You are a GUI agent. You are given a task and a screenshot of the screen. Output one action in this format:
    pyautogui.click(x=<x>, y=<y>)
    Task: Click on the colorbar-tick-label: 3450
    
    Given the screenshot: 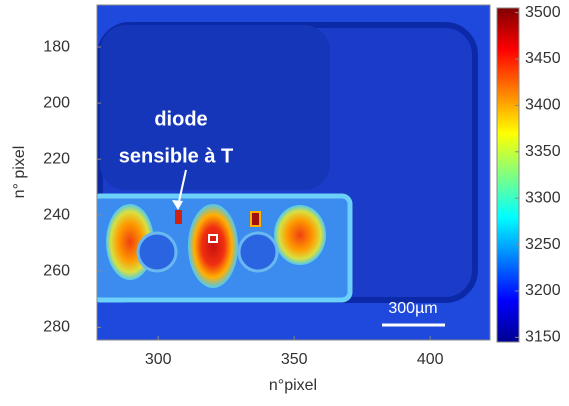 What is the action you would take?
    pyautogui.click(x=543, y=58)
    